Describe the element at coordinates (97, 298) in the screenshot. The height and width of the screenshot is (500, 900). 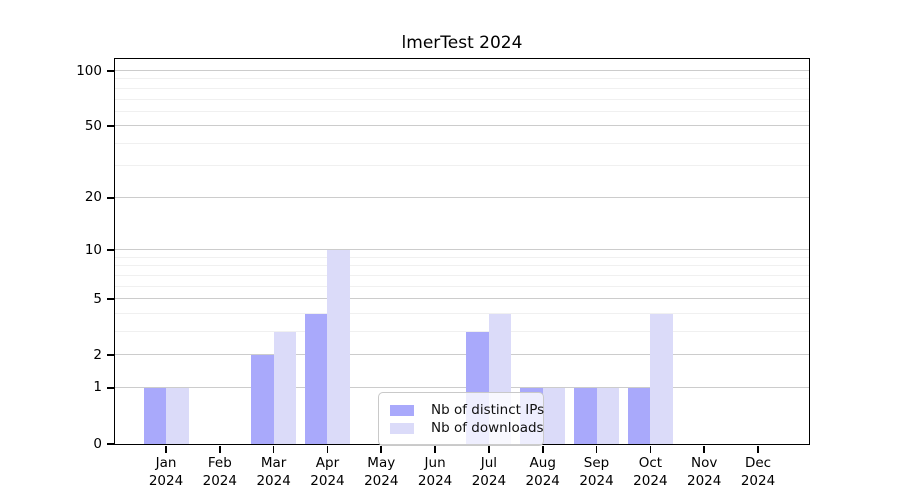
I see `y-tick-label: 5` at that location.